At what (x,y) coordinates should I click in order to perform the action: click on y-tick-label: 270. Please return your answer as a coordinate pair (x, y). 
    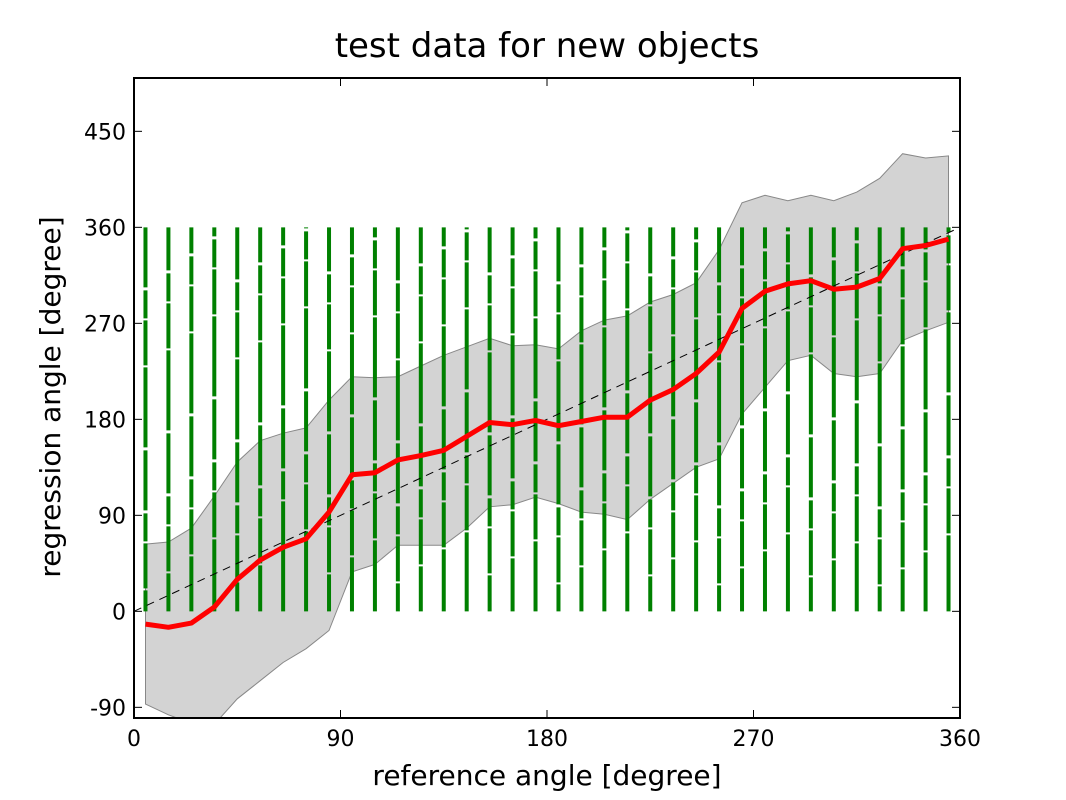
    Looking at the image, I should click on (105, 324).